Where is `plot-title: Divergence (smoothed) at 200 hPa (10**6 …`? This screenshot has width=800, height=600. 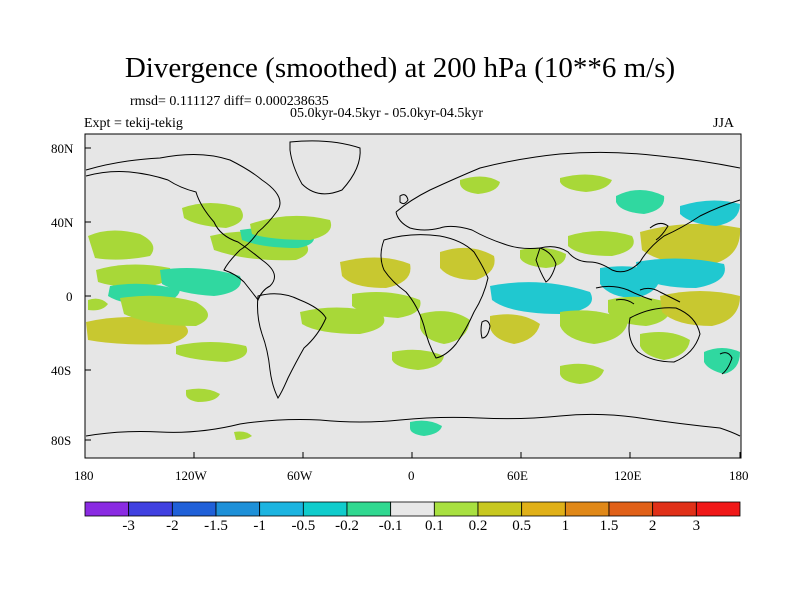
plot-title: Divergence (smoothed) at 200 hPa (10**6 … is located at coordinates (400, 68).